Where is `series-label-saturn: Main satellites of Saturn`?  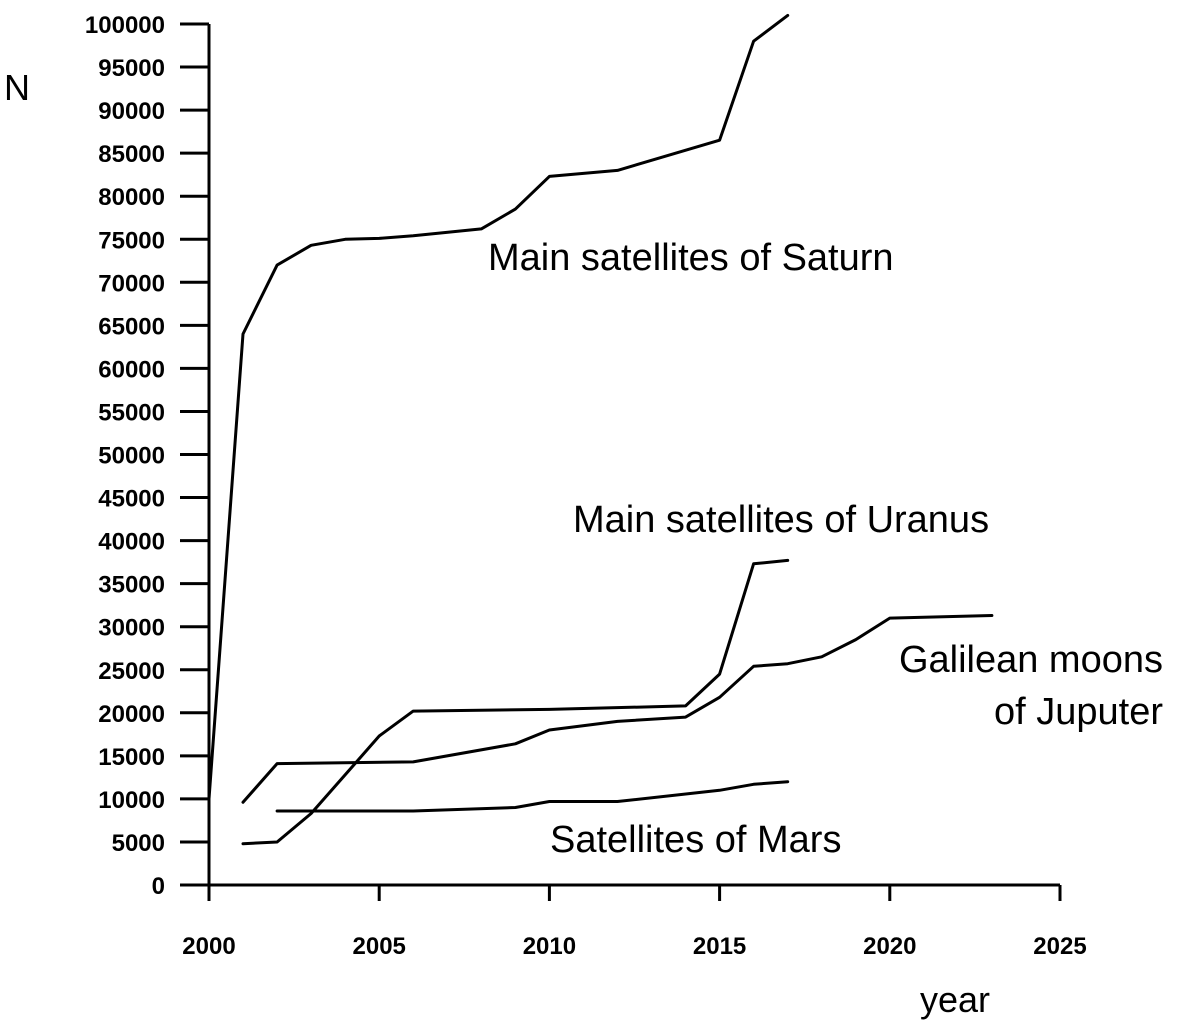 series-label-saturn: Main satellites of Saturn is located at coordinates (691, 258).